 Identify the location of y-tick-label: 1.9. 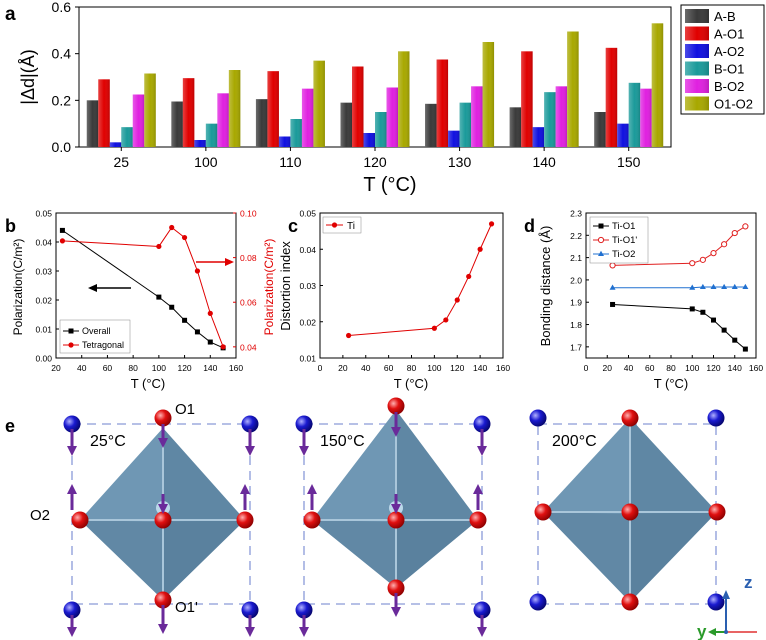
(576, 303).